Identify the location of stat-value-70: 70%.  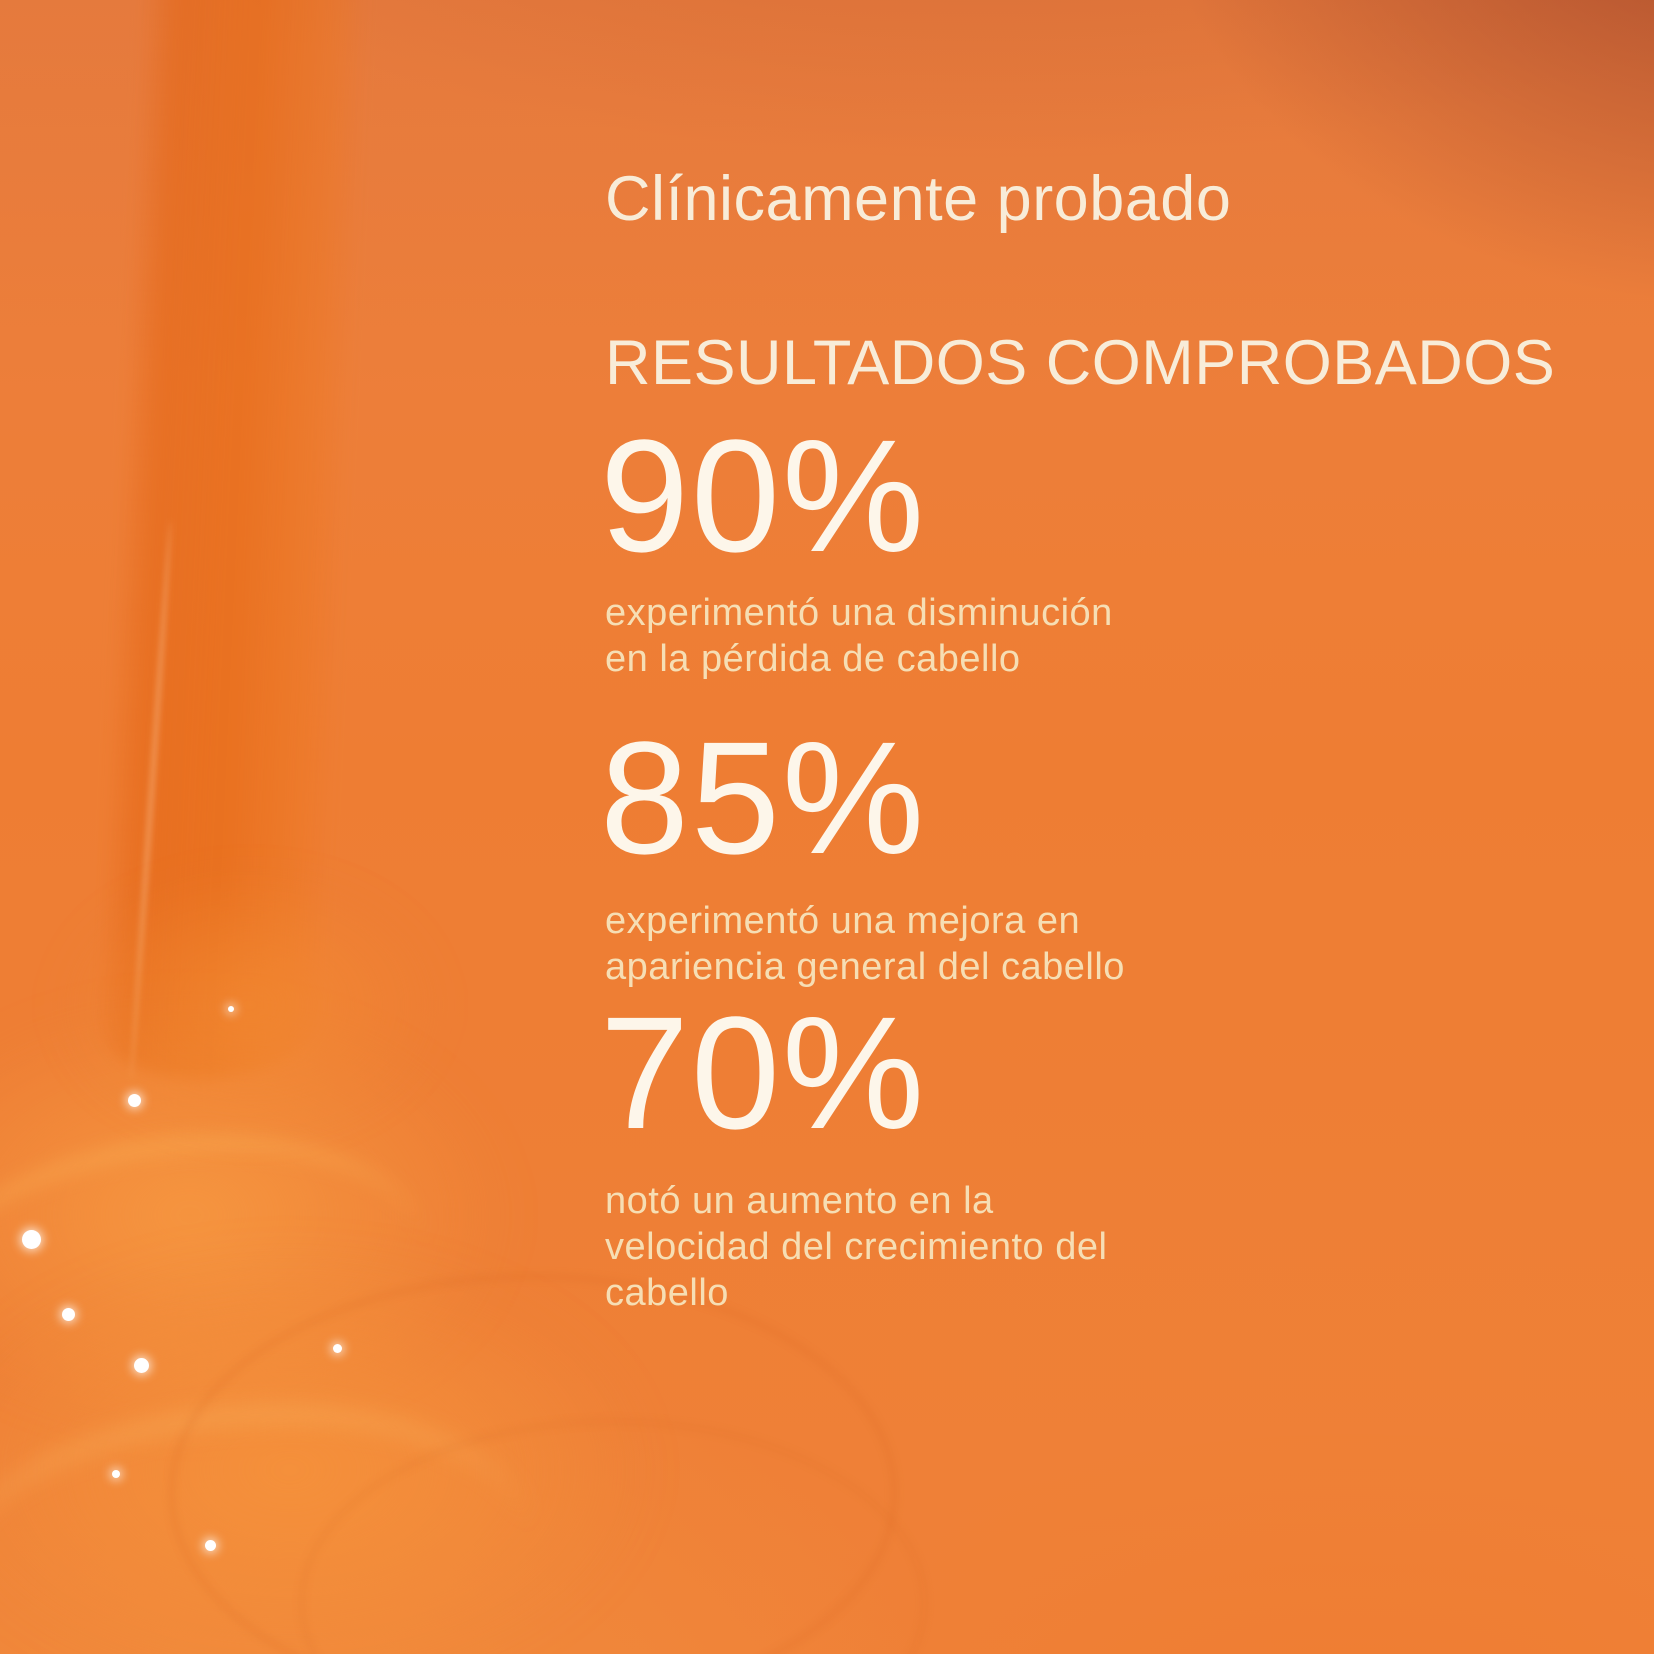
(763, 1072).